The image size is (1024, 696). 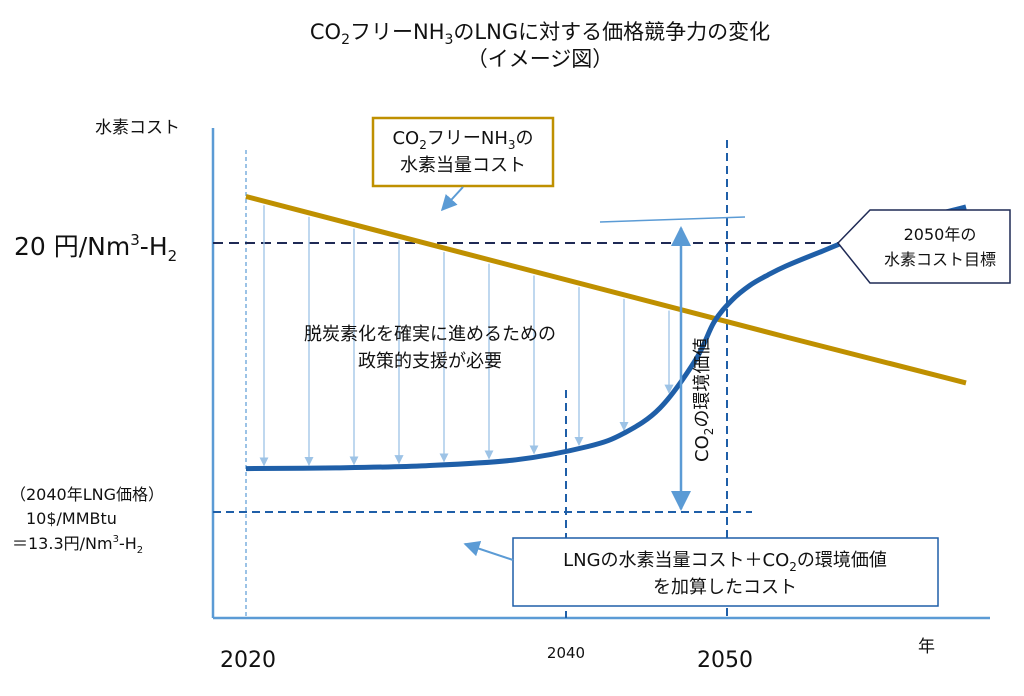 I want to click on chart-title: CO2フリーNH3のLNGに対する価格競争力の変化, so click(x=540, y=34).